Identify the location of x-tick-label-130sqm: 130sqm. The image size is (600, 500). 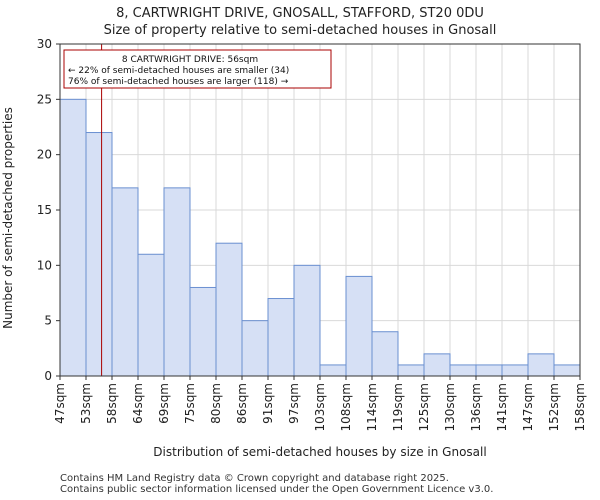
(450, 407).